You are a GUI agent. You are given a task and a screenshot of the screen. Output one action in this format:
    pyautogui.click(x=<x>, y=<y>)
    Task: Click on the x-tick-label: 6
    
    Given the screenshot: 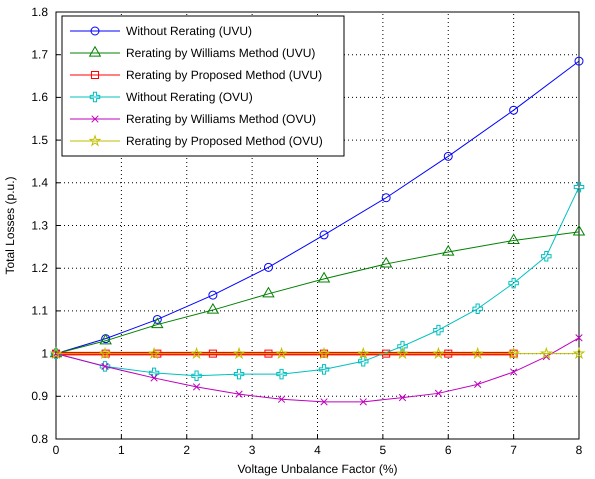 What is the action you would take?
    pyautogui.click(x=448, y=450)
    